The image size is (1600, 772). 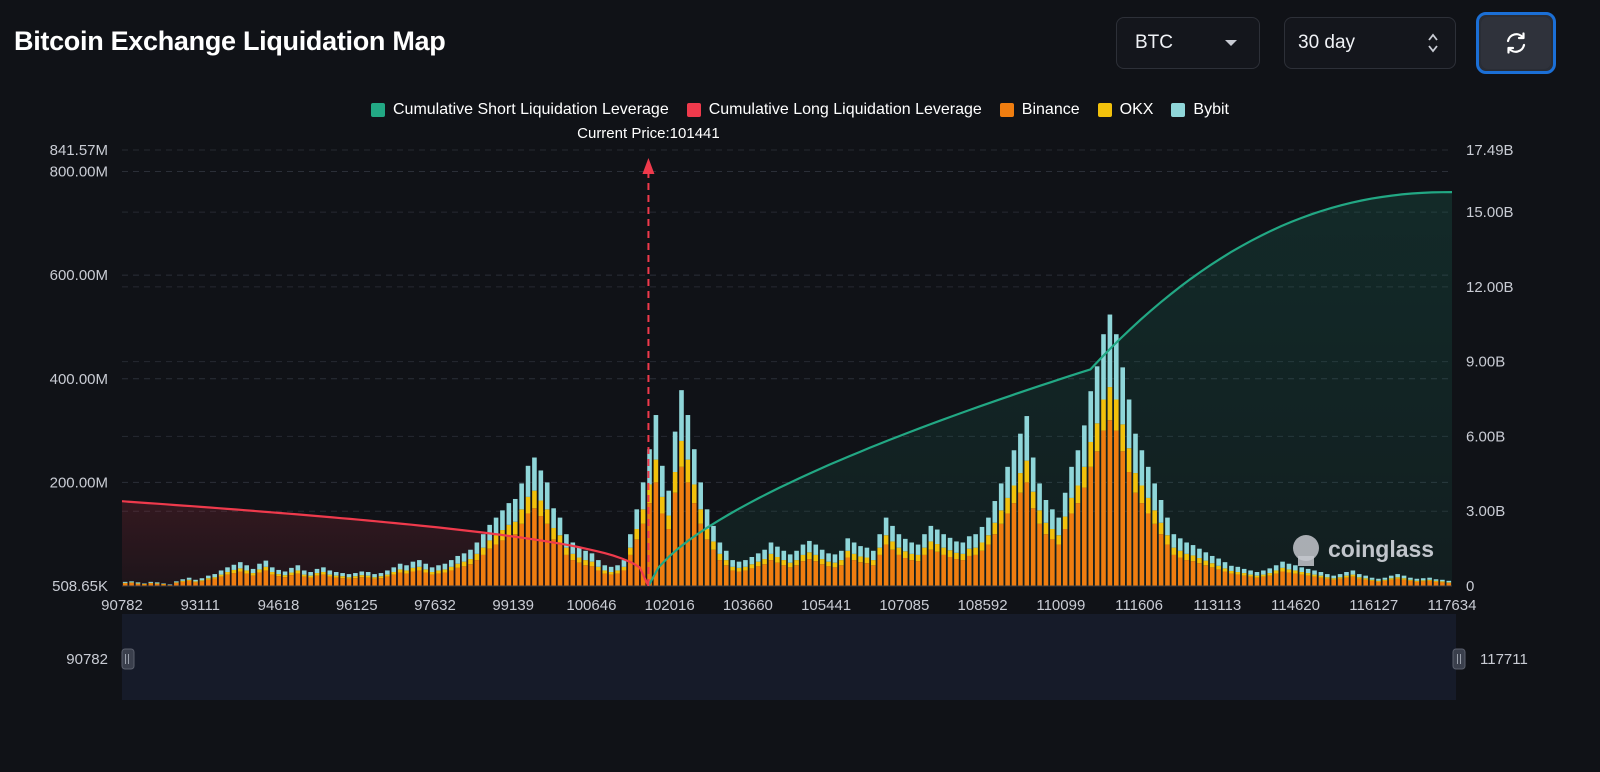 I want to click on legend-item-bybit: Bybit, so click(x=1200, y=110).